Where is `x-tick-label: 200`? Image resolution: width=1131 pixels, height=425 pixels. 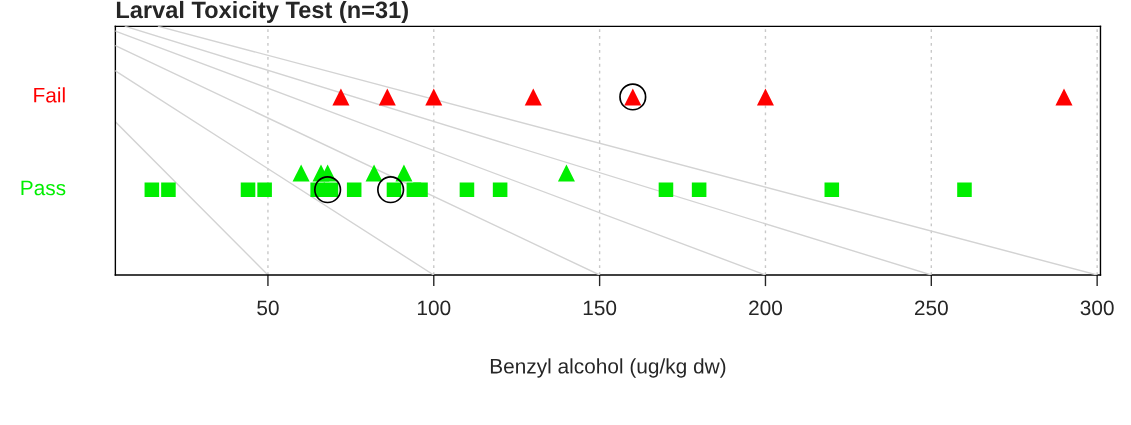
x-tick-label: 200 is located at coordinates (766, 308).